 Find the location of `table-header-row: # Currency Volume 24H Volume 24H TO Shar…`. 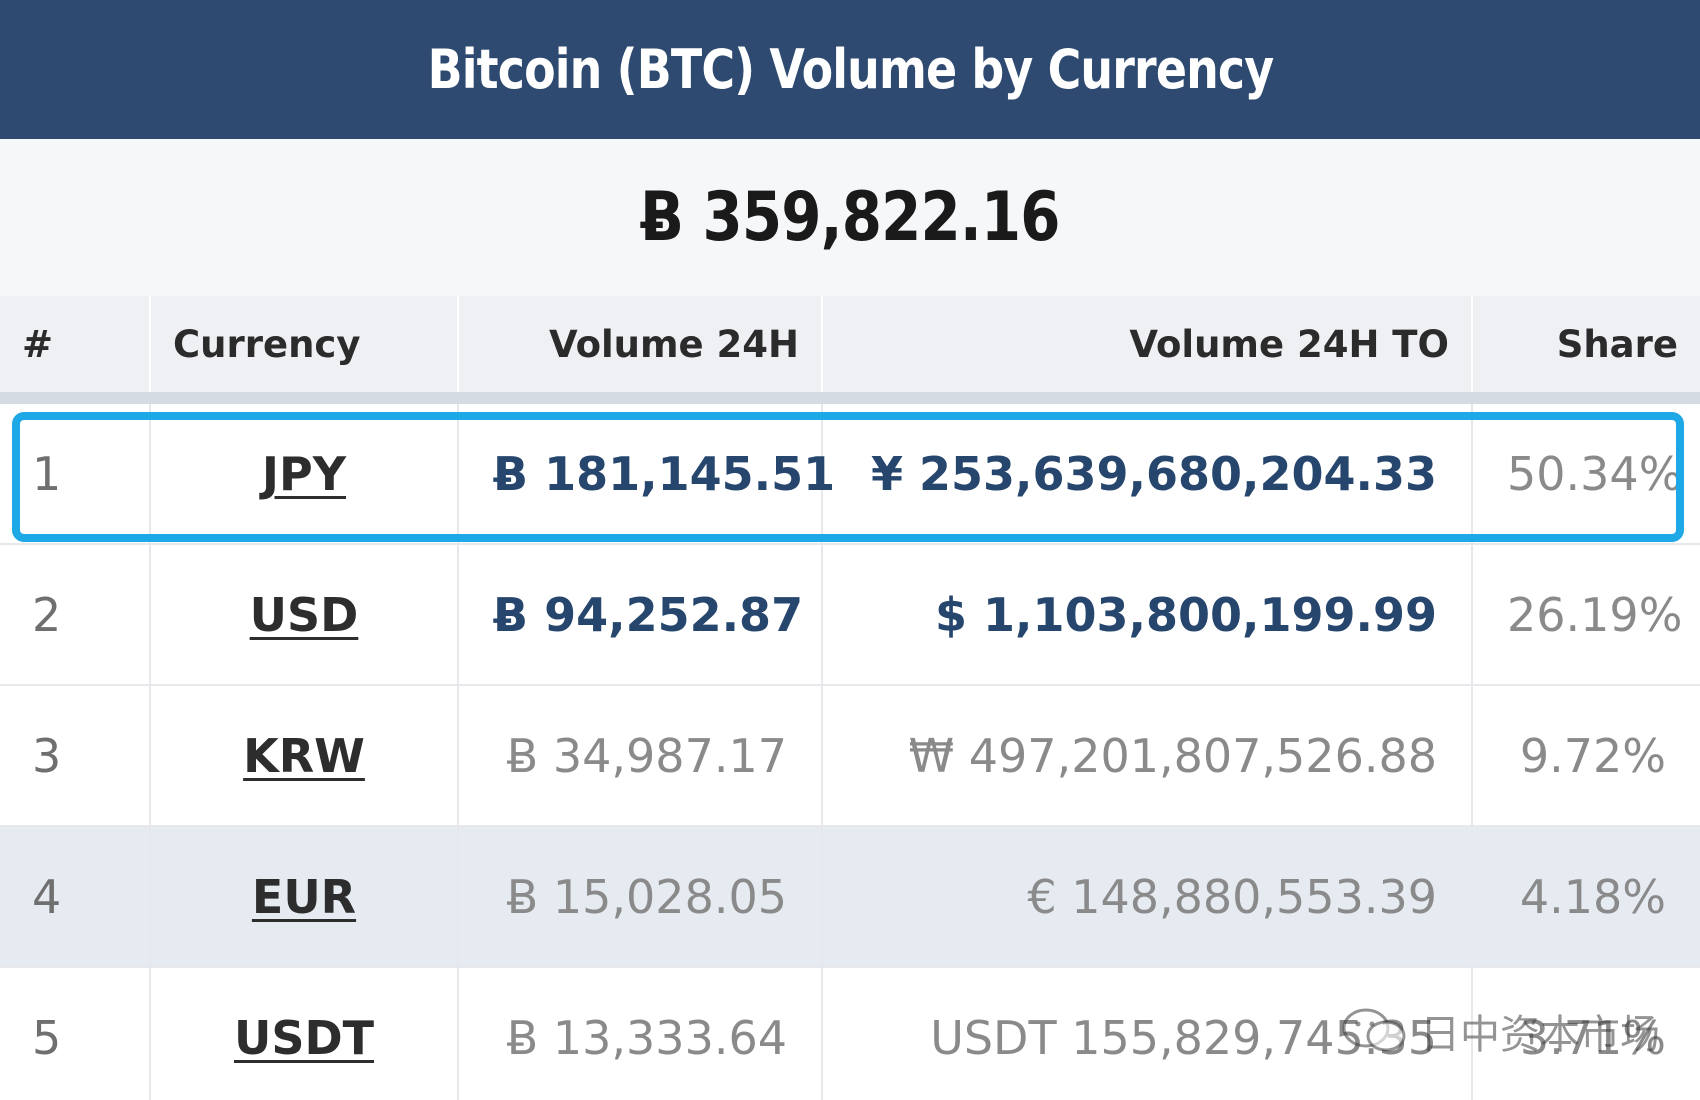

table-header-row: # Currency Volume 24H Volume 24H TO Shar… is located at coordinates (850, 350).